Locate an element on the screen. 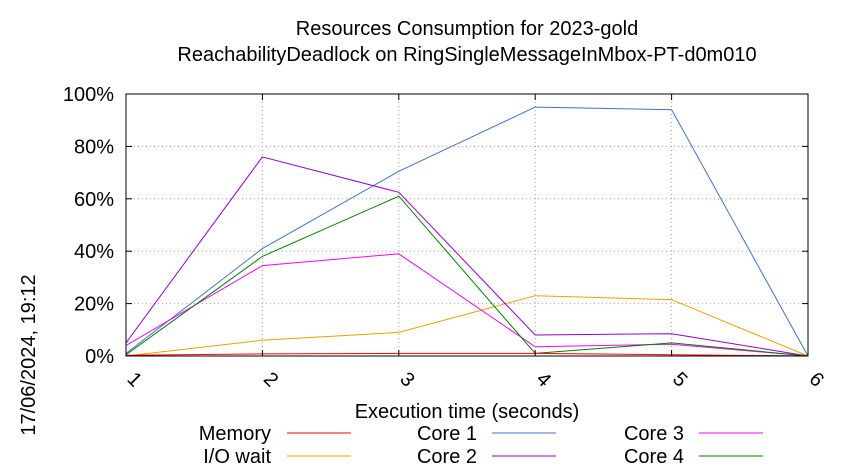 Image resolution: width=850 pixels, height=475 pixels. legend-label-core-3: Core 3 is located at coordinates (654, 434).